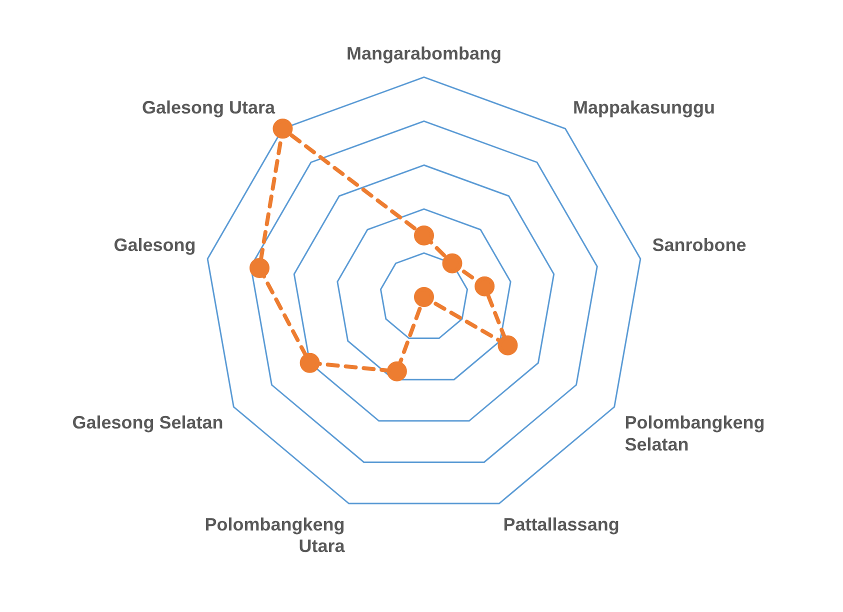 The height and width of the screenshot is (612, 843). What do you see at coordinates (561, 524) in the screenshot?
I see `spoke-label: Pattallassang` at bounding box center [561, 524].